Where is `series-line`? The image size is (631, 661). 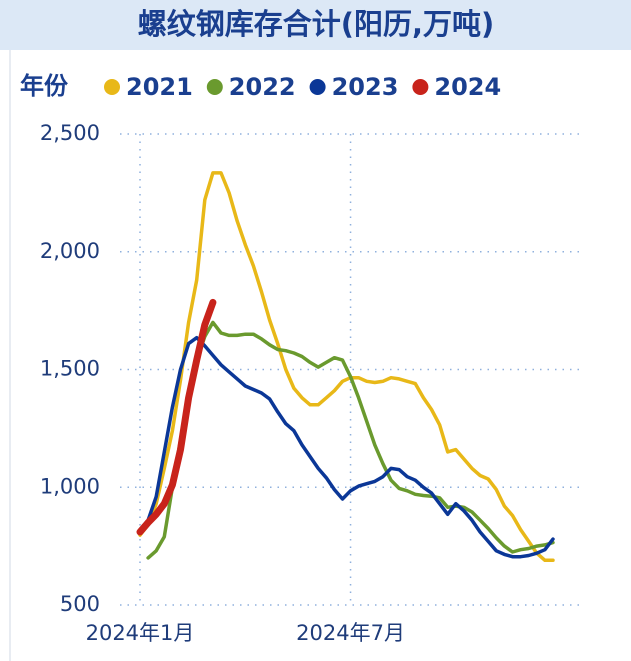 series-line is located at coordinates (176, 417).